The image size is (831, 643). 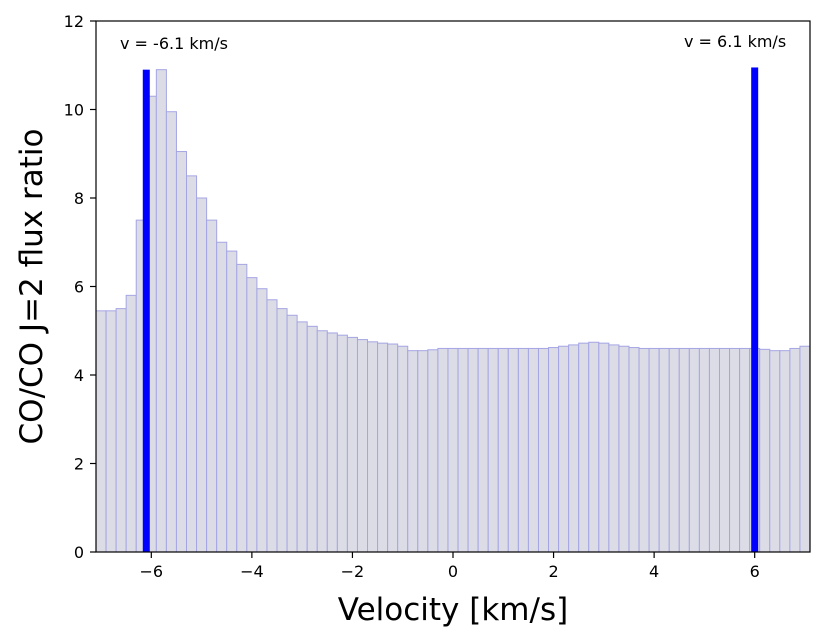 I want to click on y-axis-label: CO/CO J=2 flux ratio, so click(x=32, y=287).